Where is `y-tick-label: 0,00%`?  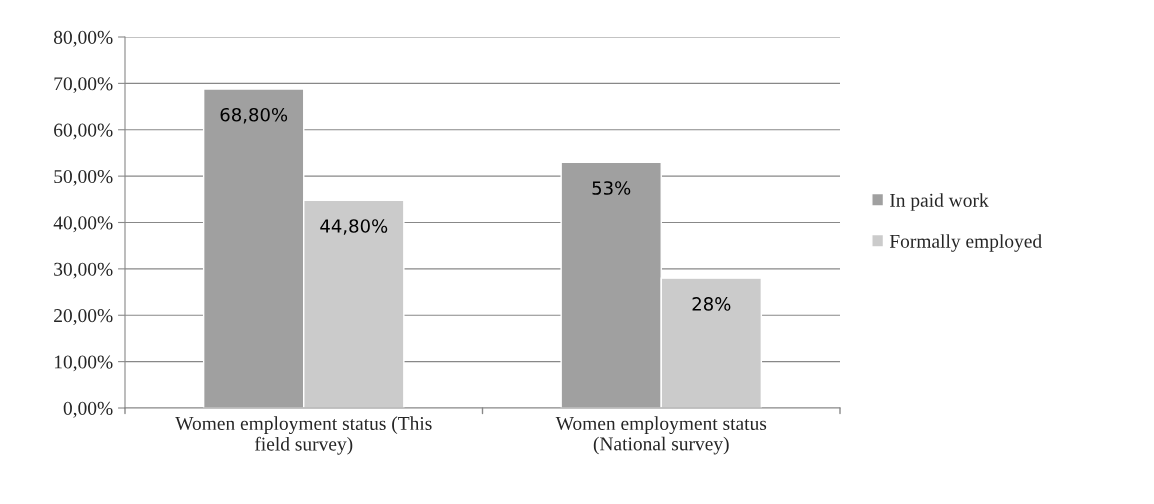
y-tick-label: 0,00% is located at coordinates (88, 409).